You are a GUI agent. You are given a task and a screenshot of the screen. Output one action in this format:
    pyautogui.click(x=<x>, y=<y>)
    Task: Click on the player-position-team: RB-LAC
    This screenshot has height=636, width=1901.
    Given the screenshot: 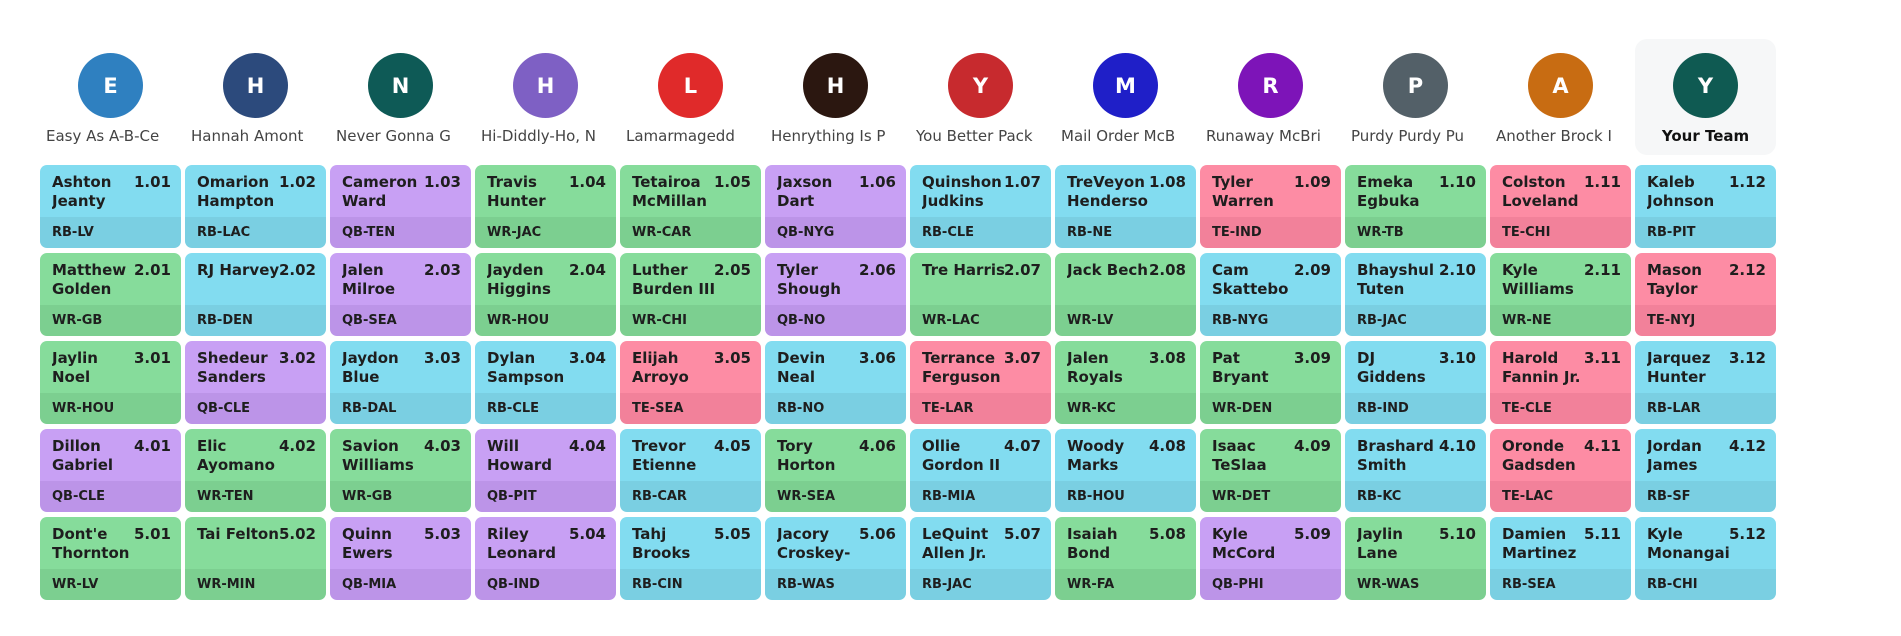 What is the action you would take?
    pyautogui.click(x=224, y=232)
    